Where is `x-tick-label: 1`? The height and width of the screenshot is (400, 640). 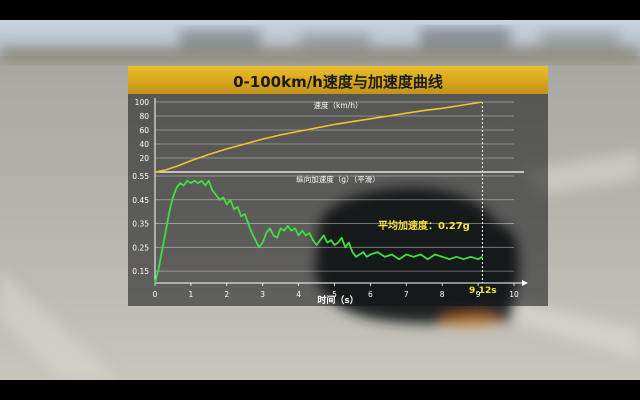 x-tick-label: 1 is located at coordinates (191, 294).